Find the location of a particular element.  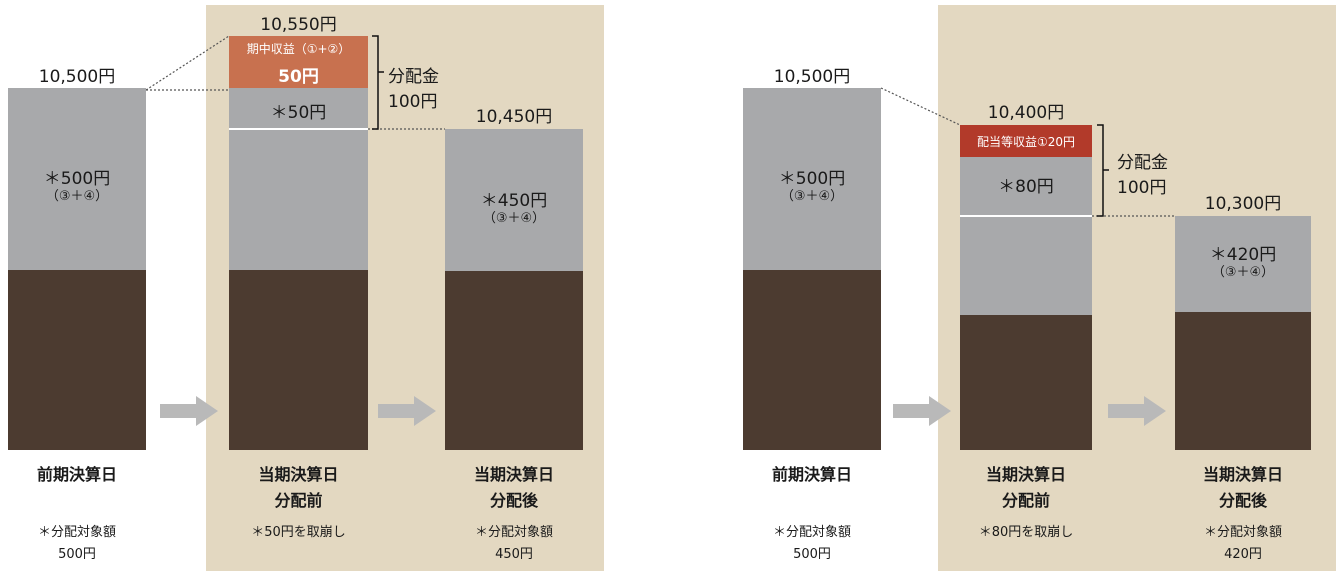

left-before-caption-1: 当期決算日 is located at coordinates (298, 474).